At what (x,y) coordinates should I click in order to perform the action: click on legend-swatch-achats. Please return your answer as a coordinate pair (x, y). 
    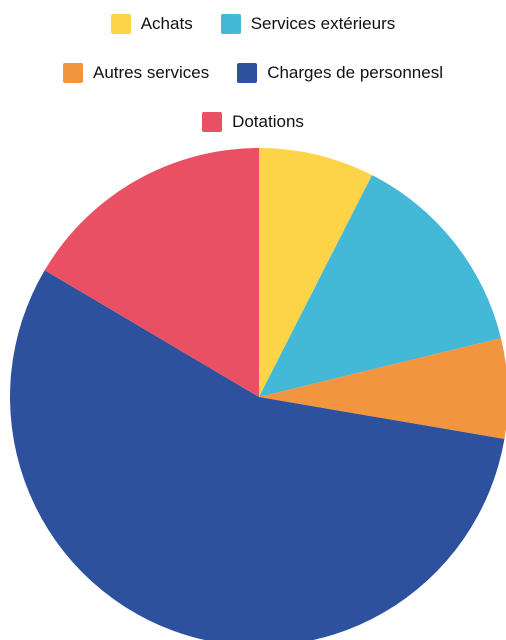
    Looking at the image, I should click on (120, 24).